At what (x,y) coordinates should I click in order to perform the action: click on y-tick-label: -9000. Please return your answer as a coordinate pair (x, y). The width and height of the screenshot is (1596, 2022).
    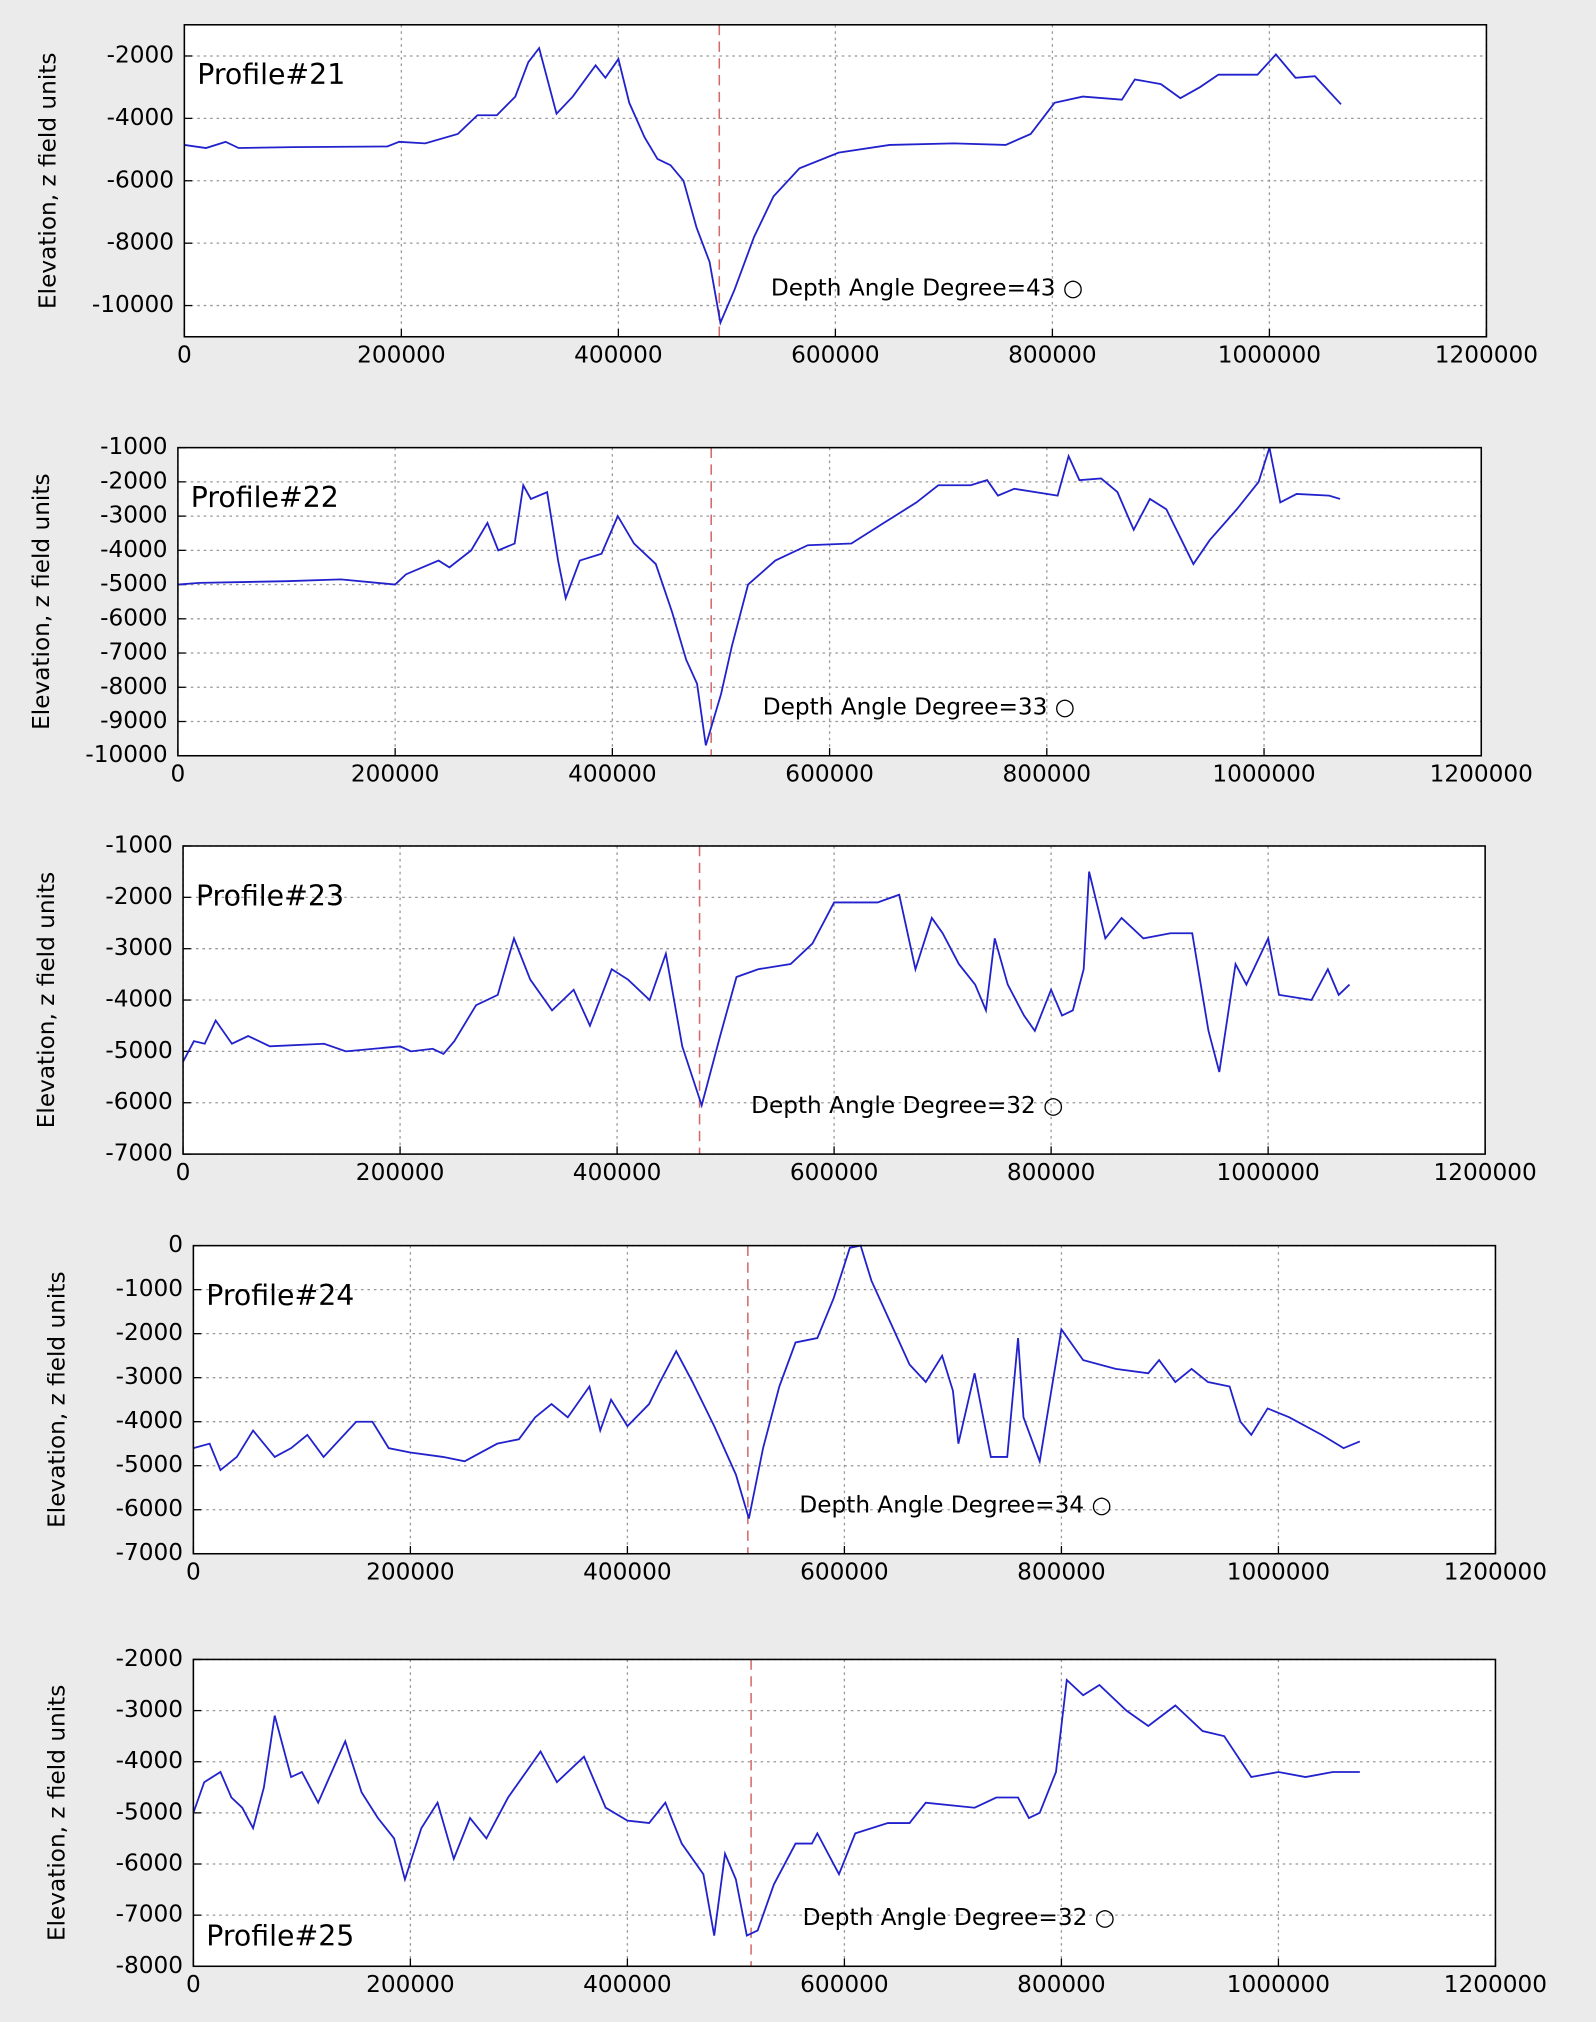
    Looking at the image, I should click on (133, 720).